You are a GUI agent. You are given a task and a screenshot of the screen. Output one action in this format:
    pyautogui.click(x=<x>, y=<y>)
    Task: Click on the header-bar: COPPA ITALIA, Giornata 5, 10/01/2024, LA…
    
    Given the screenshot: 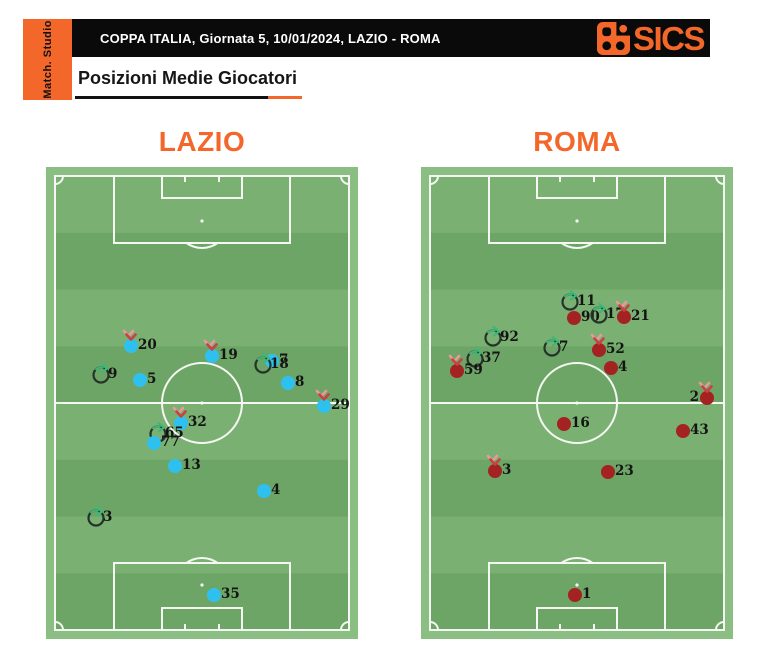 What is the action you would take?
    pyautogui.click(x=391, y=38)
    